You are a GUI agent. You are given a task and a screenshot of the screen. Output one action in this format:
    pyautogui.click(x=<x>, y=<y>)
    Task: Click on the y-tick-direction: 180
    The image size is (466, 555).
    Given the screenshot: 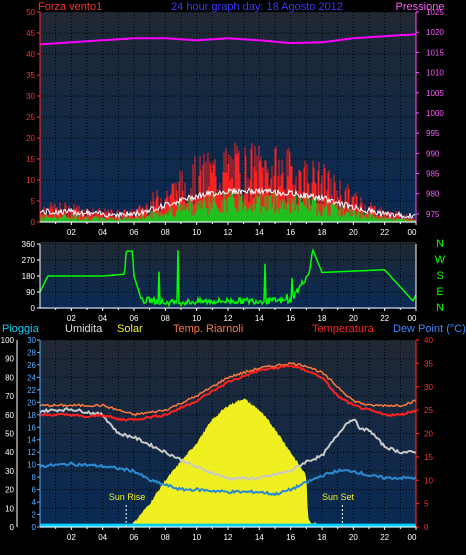 What is the action you would take?
    pyautogui.click(x=29, y=276)
    